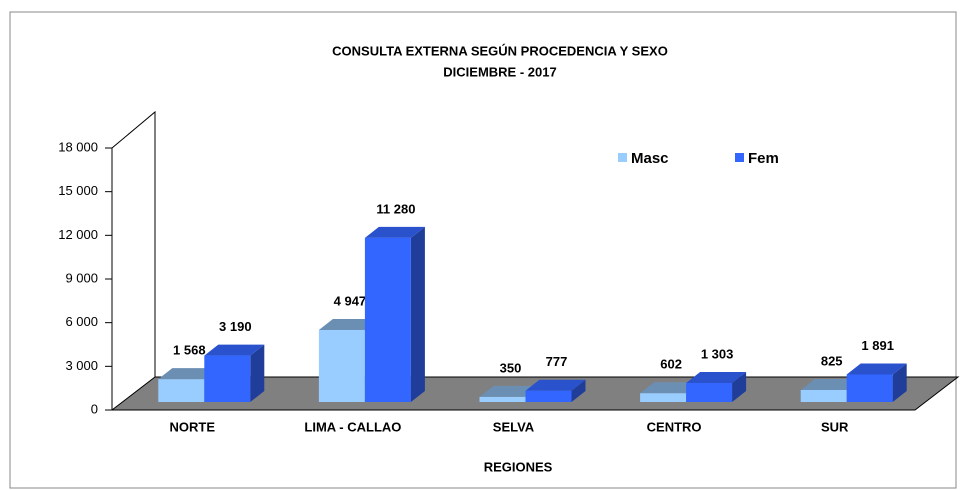  Describe the element at coordinates (763, 158) in the screenshot. I see `legend-label: Fem` at that location.